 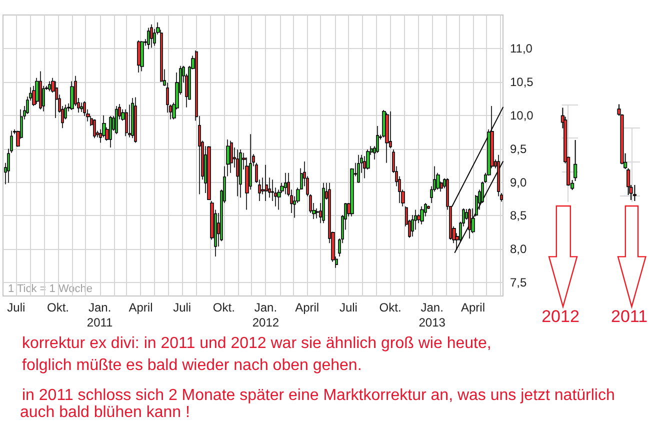 I want to click on text: korrektur ex divi: in 2011 und 2012 war sie ähnlich groß wie heute,, so click(x=257, y=344).